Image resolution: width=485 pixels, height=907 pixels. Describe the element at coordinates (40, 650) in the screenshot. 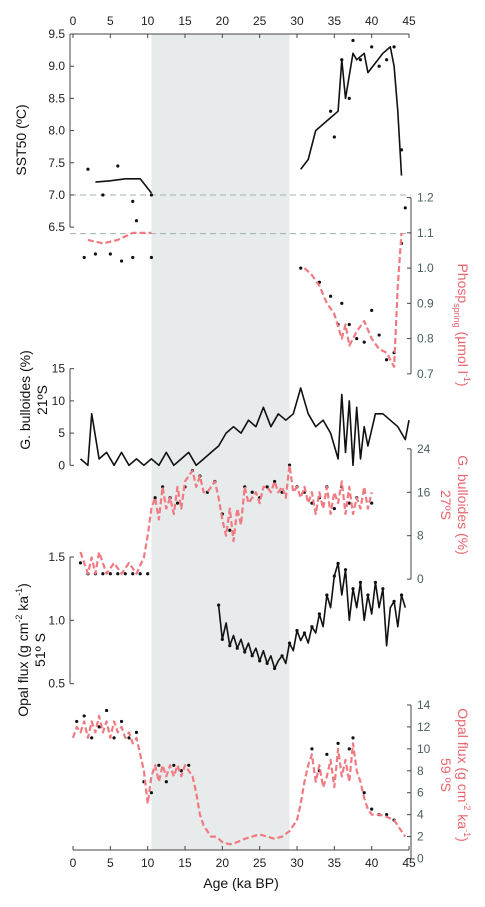

I see `opal51-axis-title-line2: 51º S` at that location.